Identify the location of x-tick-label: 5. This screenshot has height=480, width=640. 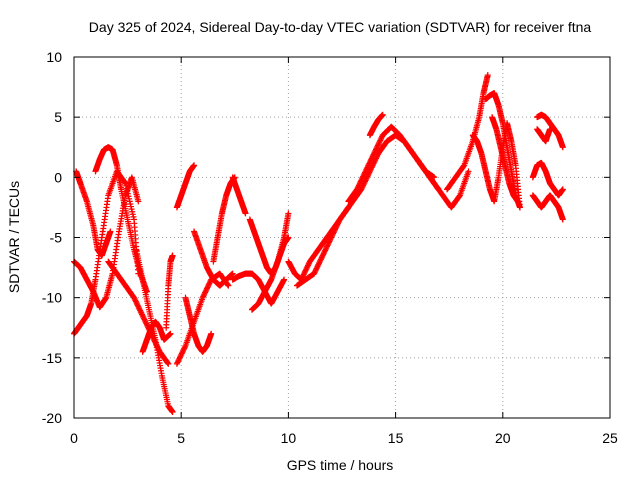
(181, 438).